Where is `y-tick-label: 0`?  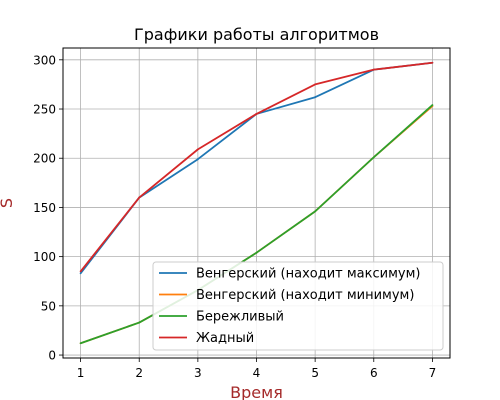 y-tick-label: 0 is located at coordinates (52, 356).